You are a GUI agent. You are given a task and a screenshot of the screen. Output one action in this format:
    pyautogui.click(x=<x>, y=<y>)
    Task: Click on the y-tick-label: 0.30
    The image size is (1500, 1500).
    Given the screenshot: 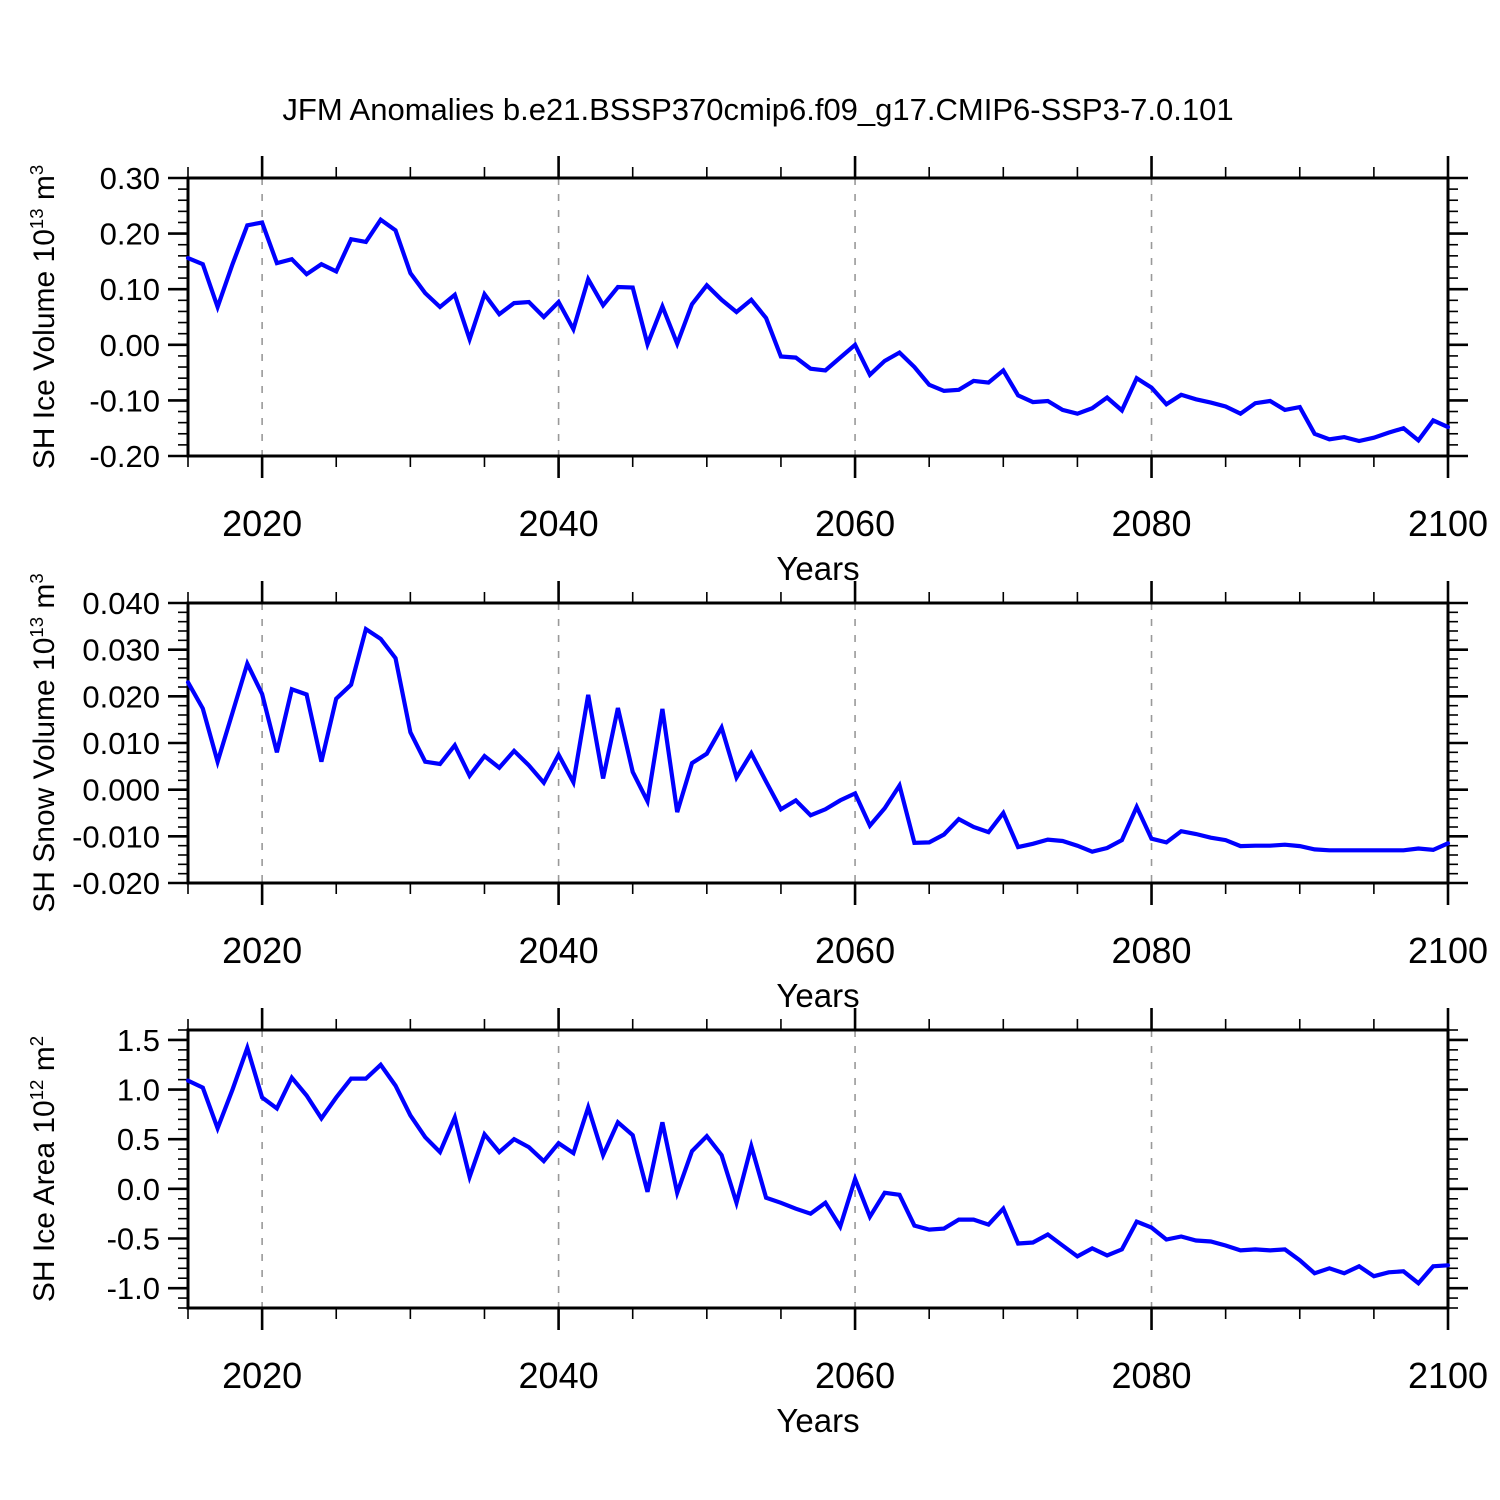 What is the action you would take?
    pyautogui.click(x=130, y=178)
    